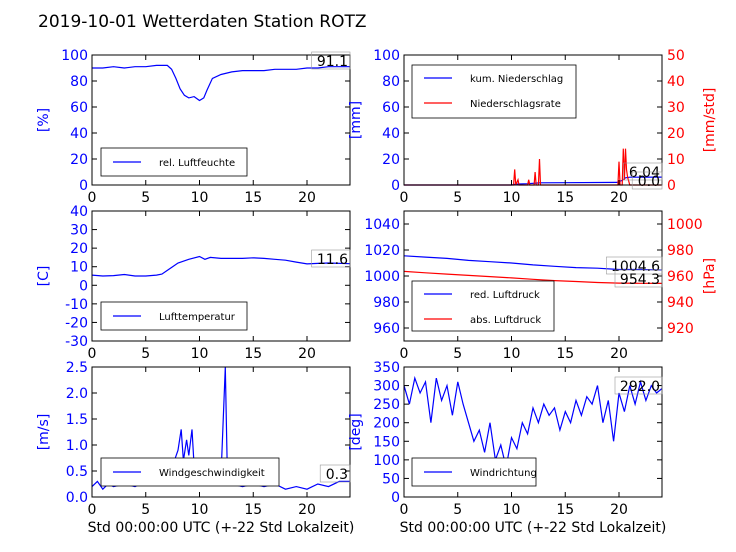 The height and width of the screenshot is (552, 736). Describe the element at coordinates (676, 160) in the screenshot. I see `y-tick-label-right: 10` at that location.